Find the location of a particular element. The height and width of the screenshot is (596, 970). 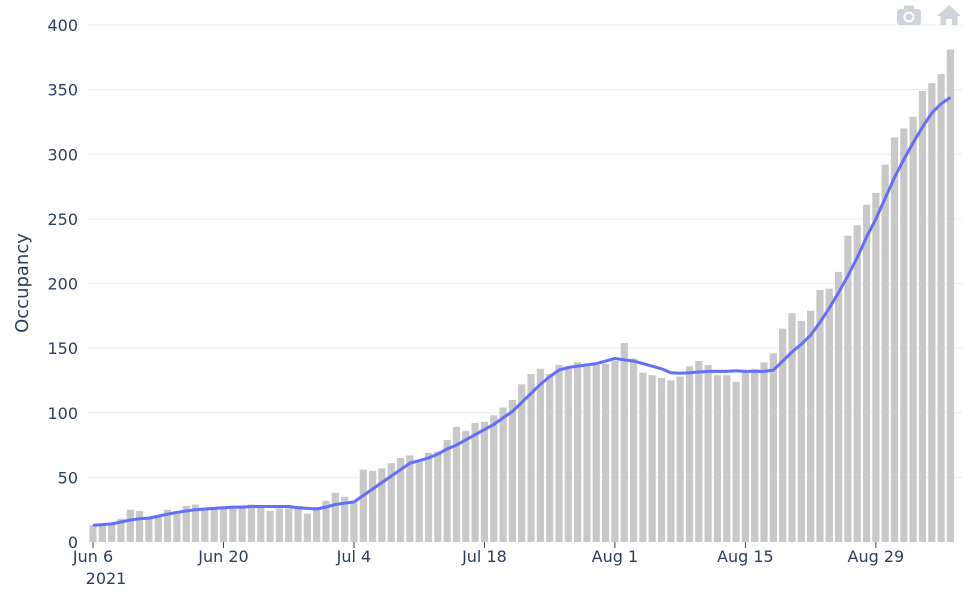

y-tick-label: 350 is located at coordinates (62, 90).